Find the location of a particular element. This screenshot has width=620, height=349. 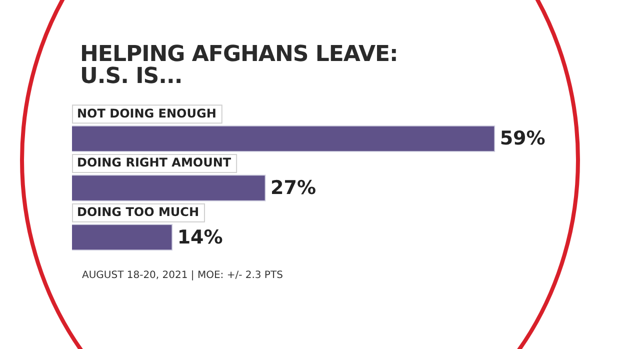

y-tick-label: NOT DOING ENOUGH is located at coordinates (146, 113).